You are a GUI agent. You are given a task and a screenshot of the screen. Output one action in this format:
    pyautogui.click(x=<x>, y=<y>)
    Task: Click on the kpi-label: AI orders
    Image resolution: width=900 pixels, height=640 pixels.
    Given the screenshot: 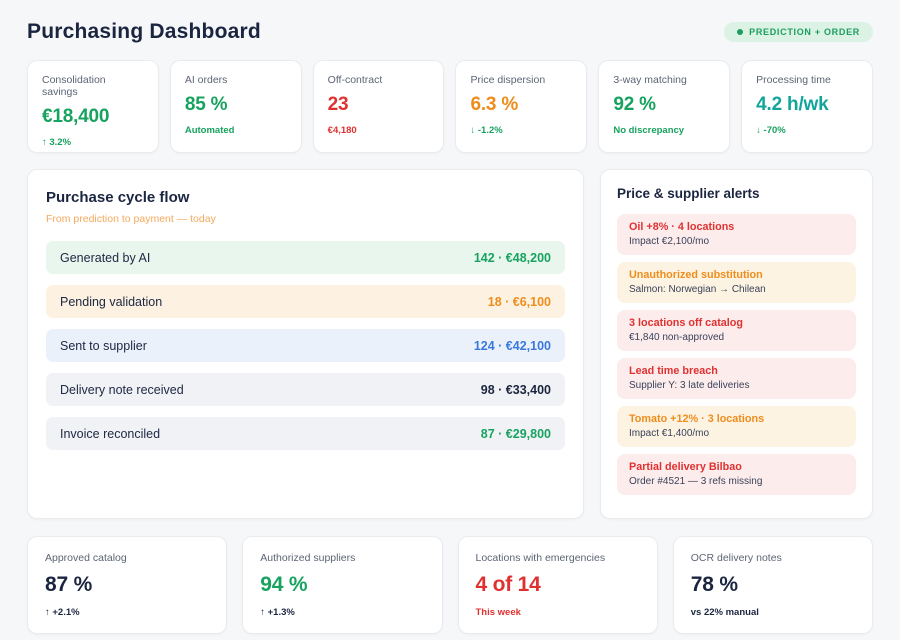 What is the action you would take?
    pyautogui.click(x=206, y=80)
    